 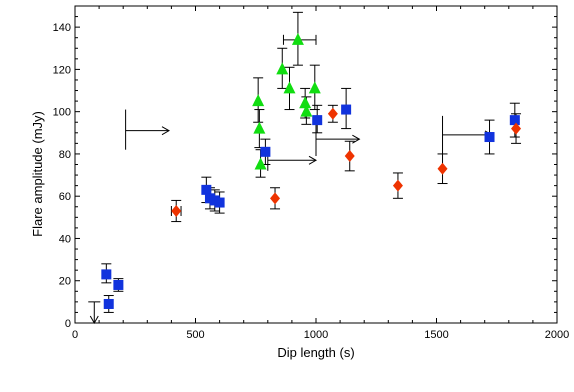 What do you see at coordinates (315, 352) in the screenshot?
I see `x-axis-label: Dip length (s)` at bounding box center [315, 352].